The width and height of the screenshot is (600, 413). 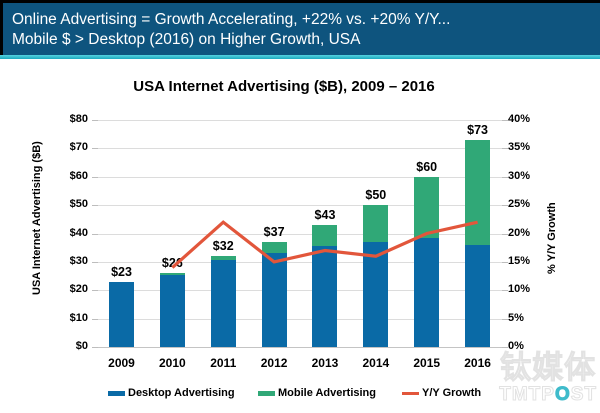 What do you see at coordinates (299, 347) in the screenshot?
I see `x-axis-line` at bounding box center [299, 347].